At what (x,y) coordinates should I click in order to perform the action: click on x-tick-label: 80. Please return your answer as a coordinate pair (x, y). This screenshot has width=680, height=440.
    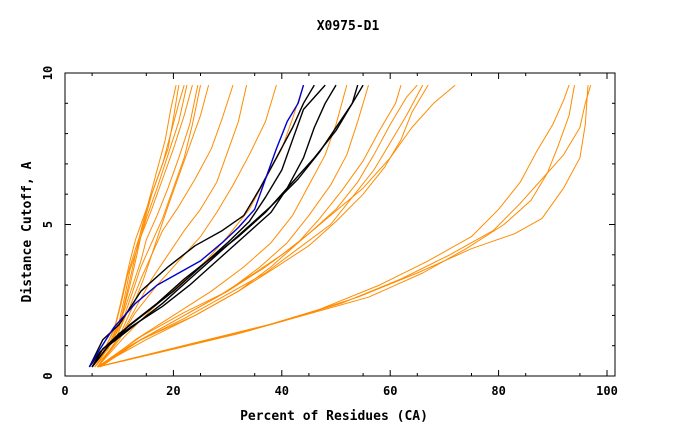
    Looking at the image, I should click on (498, 391).